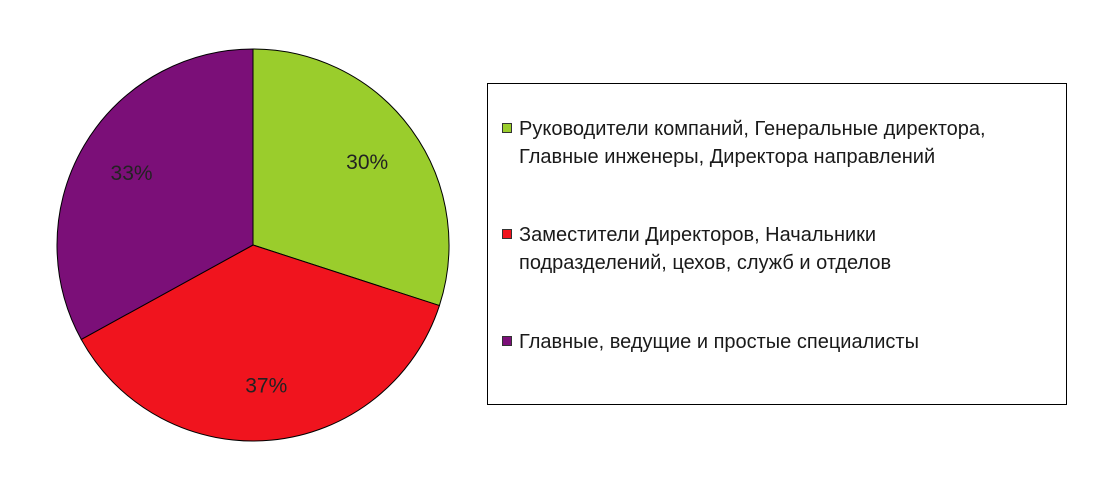  I want to click on legend-label-deputies-line2: подразделений, цехов, служб и отделов, so click(705, 263).